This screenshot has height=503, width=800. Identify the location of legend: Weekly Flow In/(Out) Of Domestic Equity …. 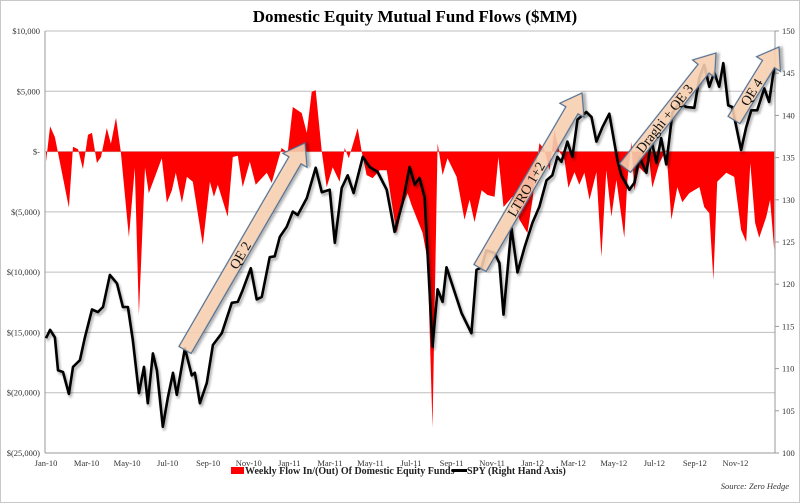
(398, 471).